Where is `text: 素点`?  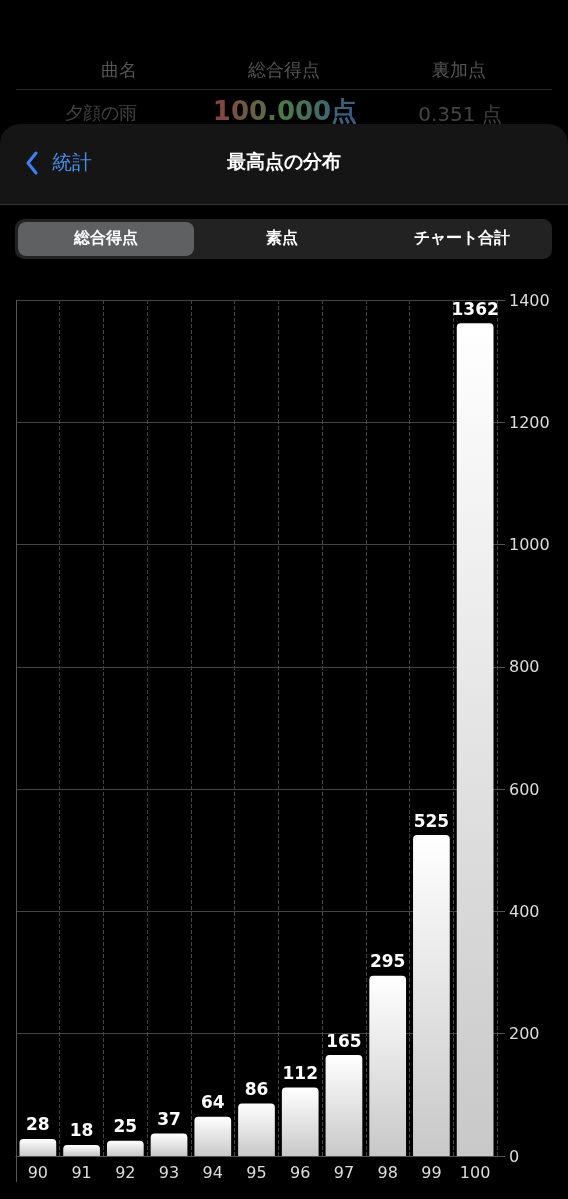 text: 素点 is located at coordinates (282, 238).